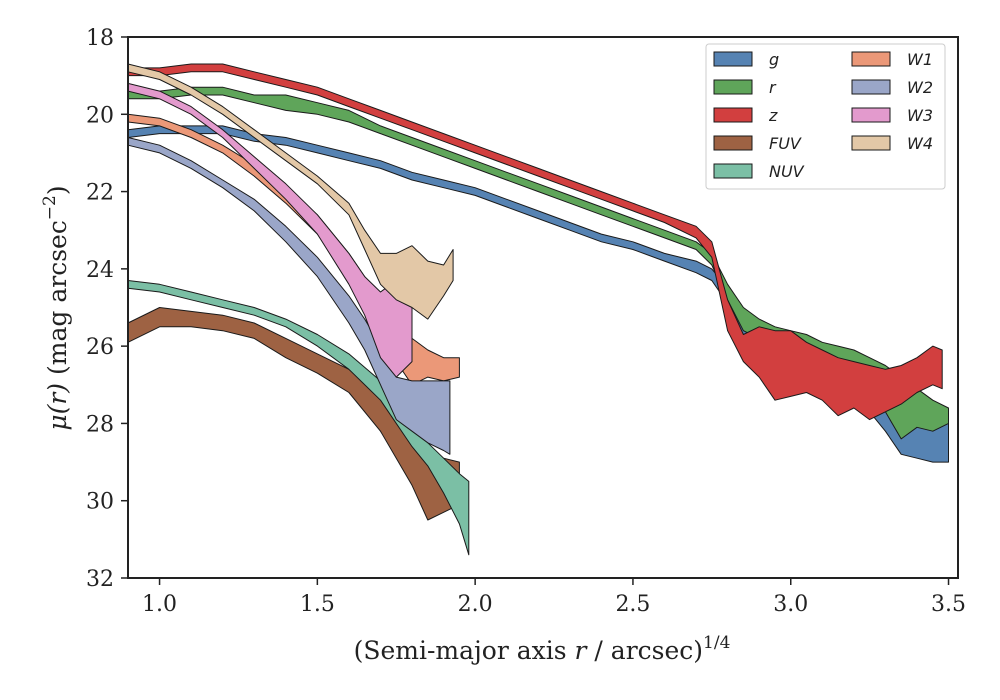 The height and width of the screenshot is (700, 1000). I want to click on legend-swatch-w4, so click(871, 143).